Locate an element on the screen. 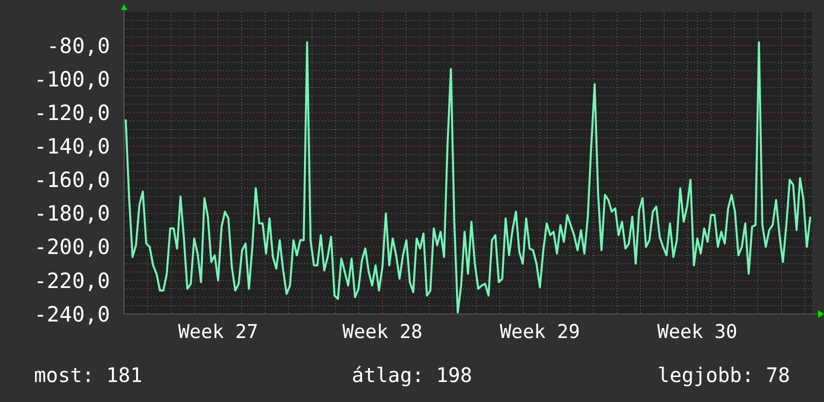 This screenshot has height=402, width=824. y-tick-label: -160,0 is located at coordinates (72, 180).